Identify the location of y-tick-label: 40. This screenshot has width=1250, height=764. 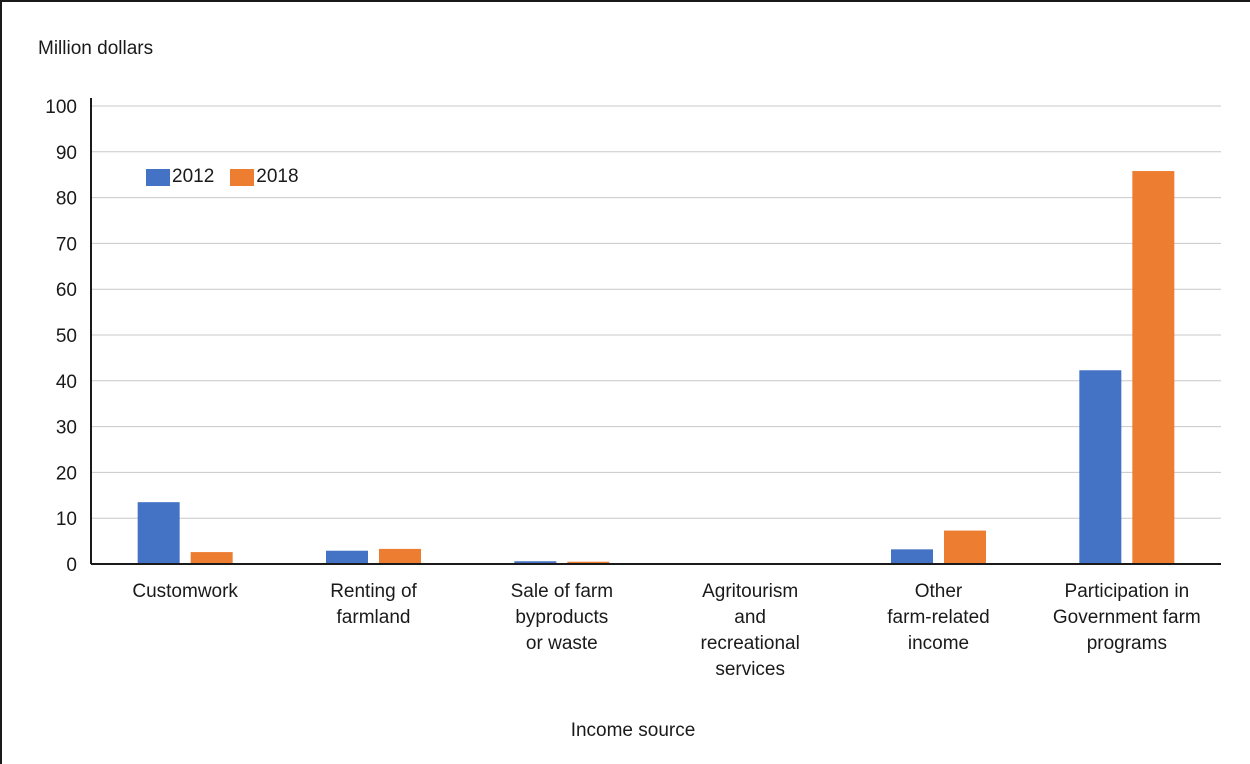
(66, 382).